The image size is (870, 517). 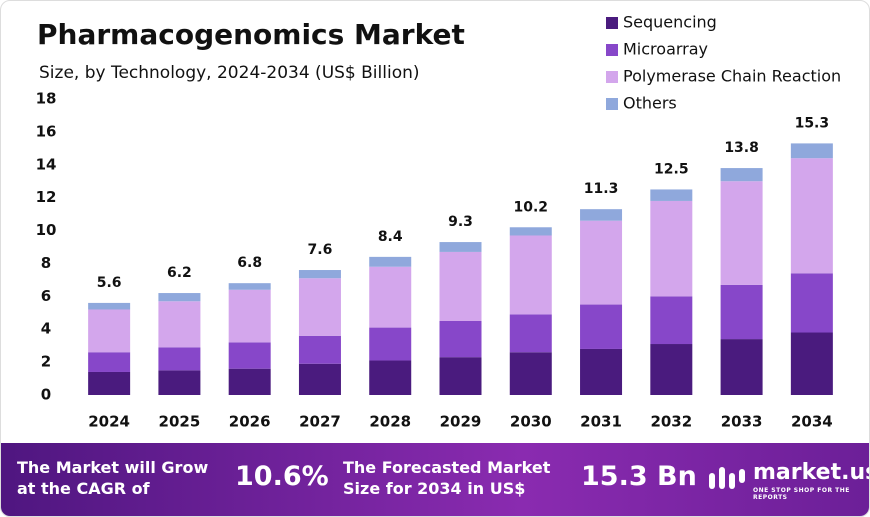 I want to click on legend-label: Microarray, so click(x=665, y=49).